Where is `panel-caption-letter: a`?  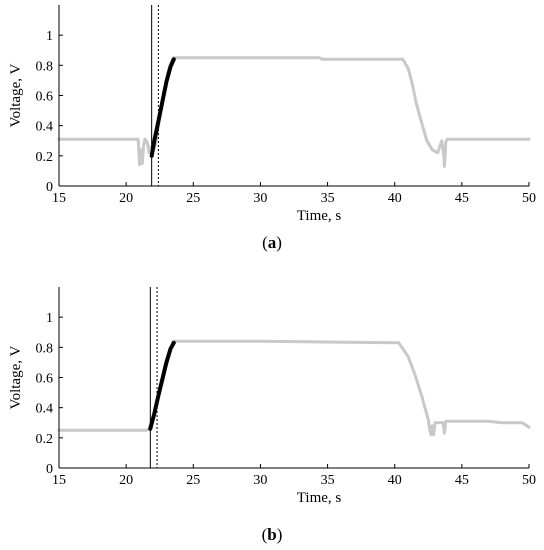
panel-caption-letter: a is located at coordinates (272, 242).